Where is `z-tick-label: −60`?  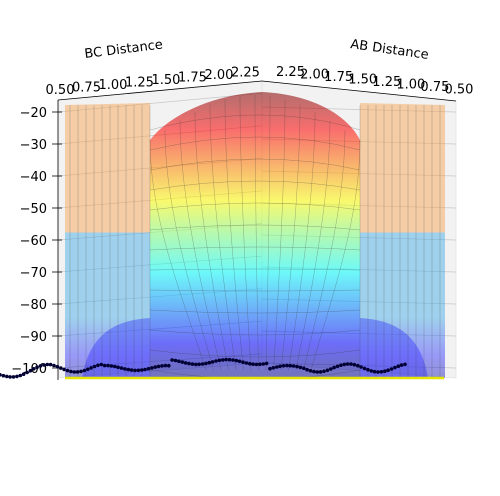 z-tick-label: −60 is located at coordinates (33, 241).